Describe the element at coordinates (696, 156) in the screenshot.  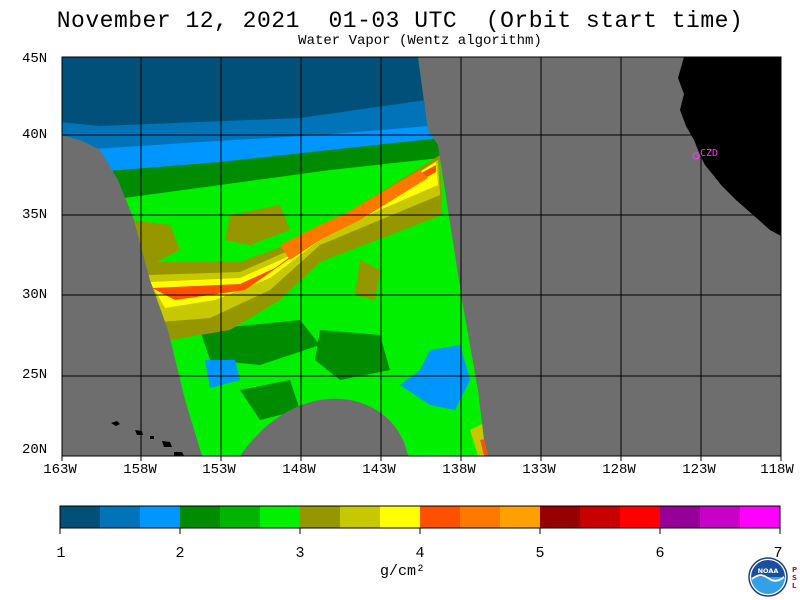
I see `station-marker` at that location.